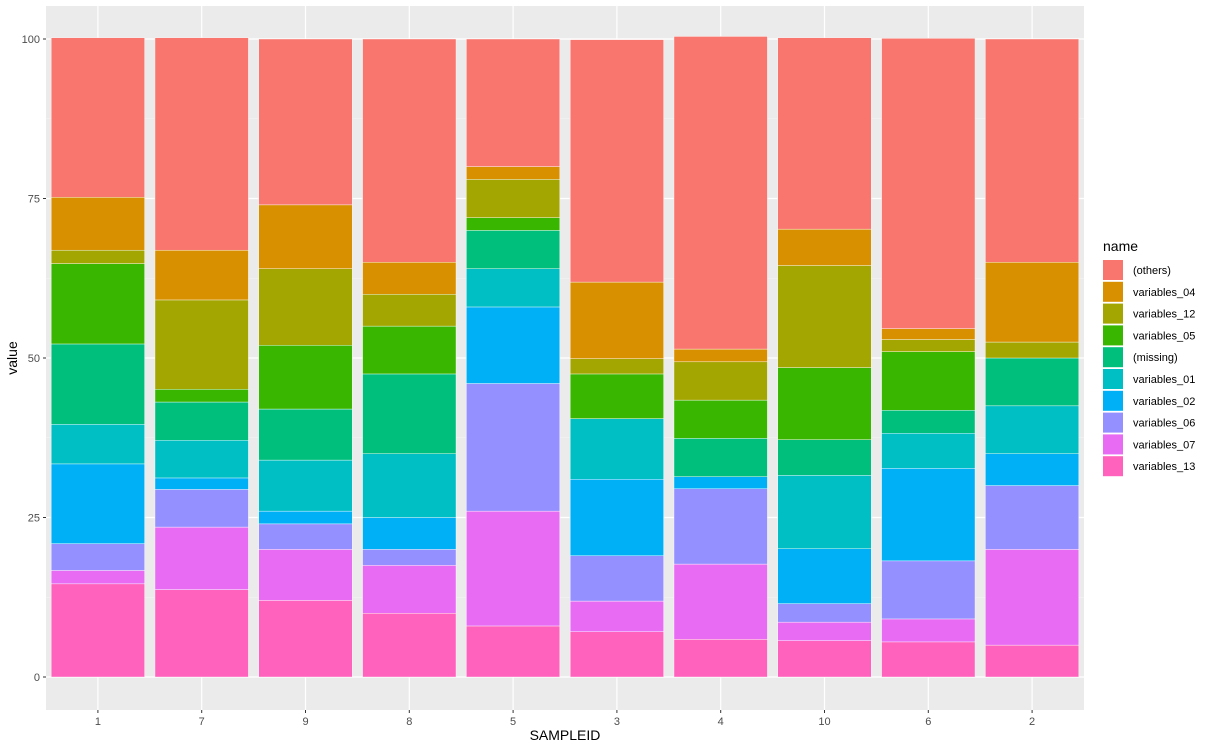 The width and height of the screenshot is (1209, 749). I want to click on x-tick-label: 3, so click(617, 722).